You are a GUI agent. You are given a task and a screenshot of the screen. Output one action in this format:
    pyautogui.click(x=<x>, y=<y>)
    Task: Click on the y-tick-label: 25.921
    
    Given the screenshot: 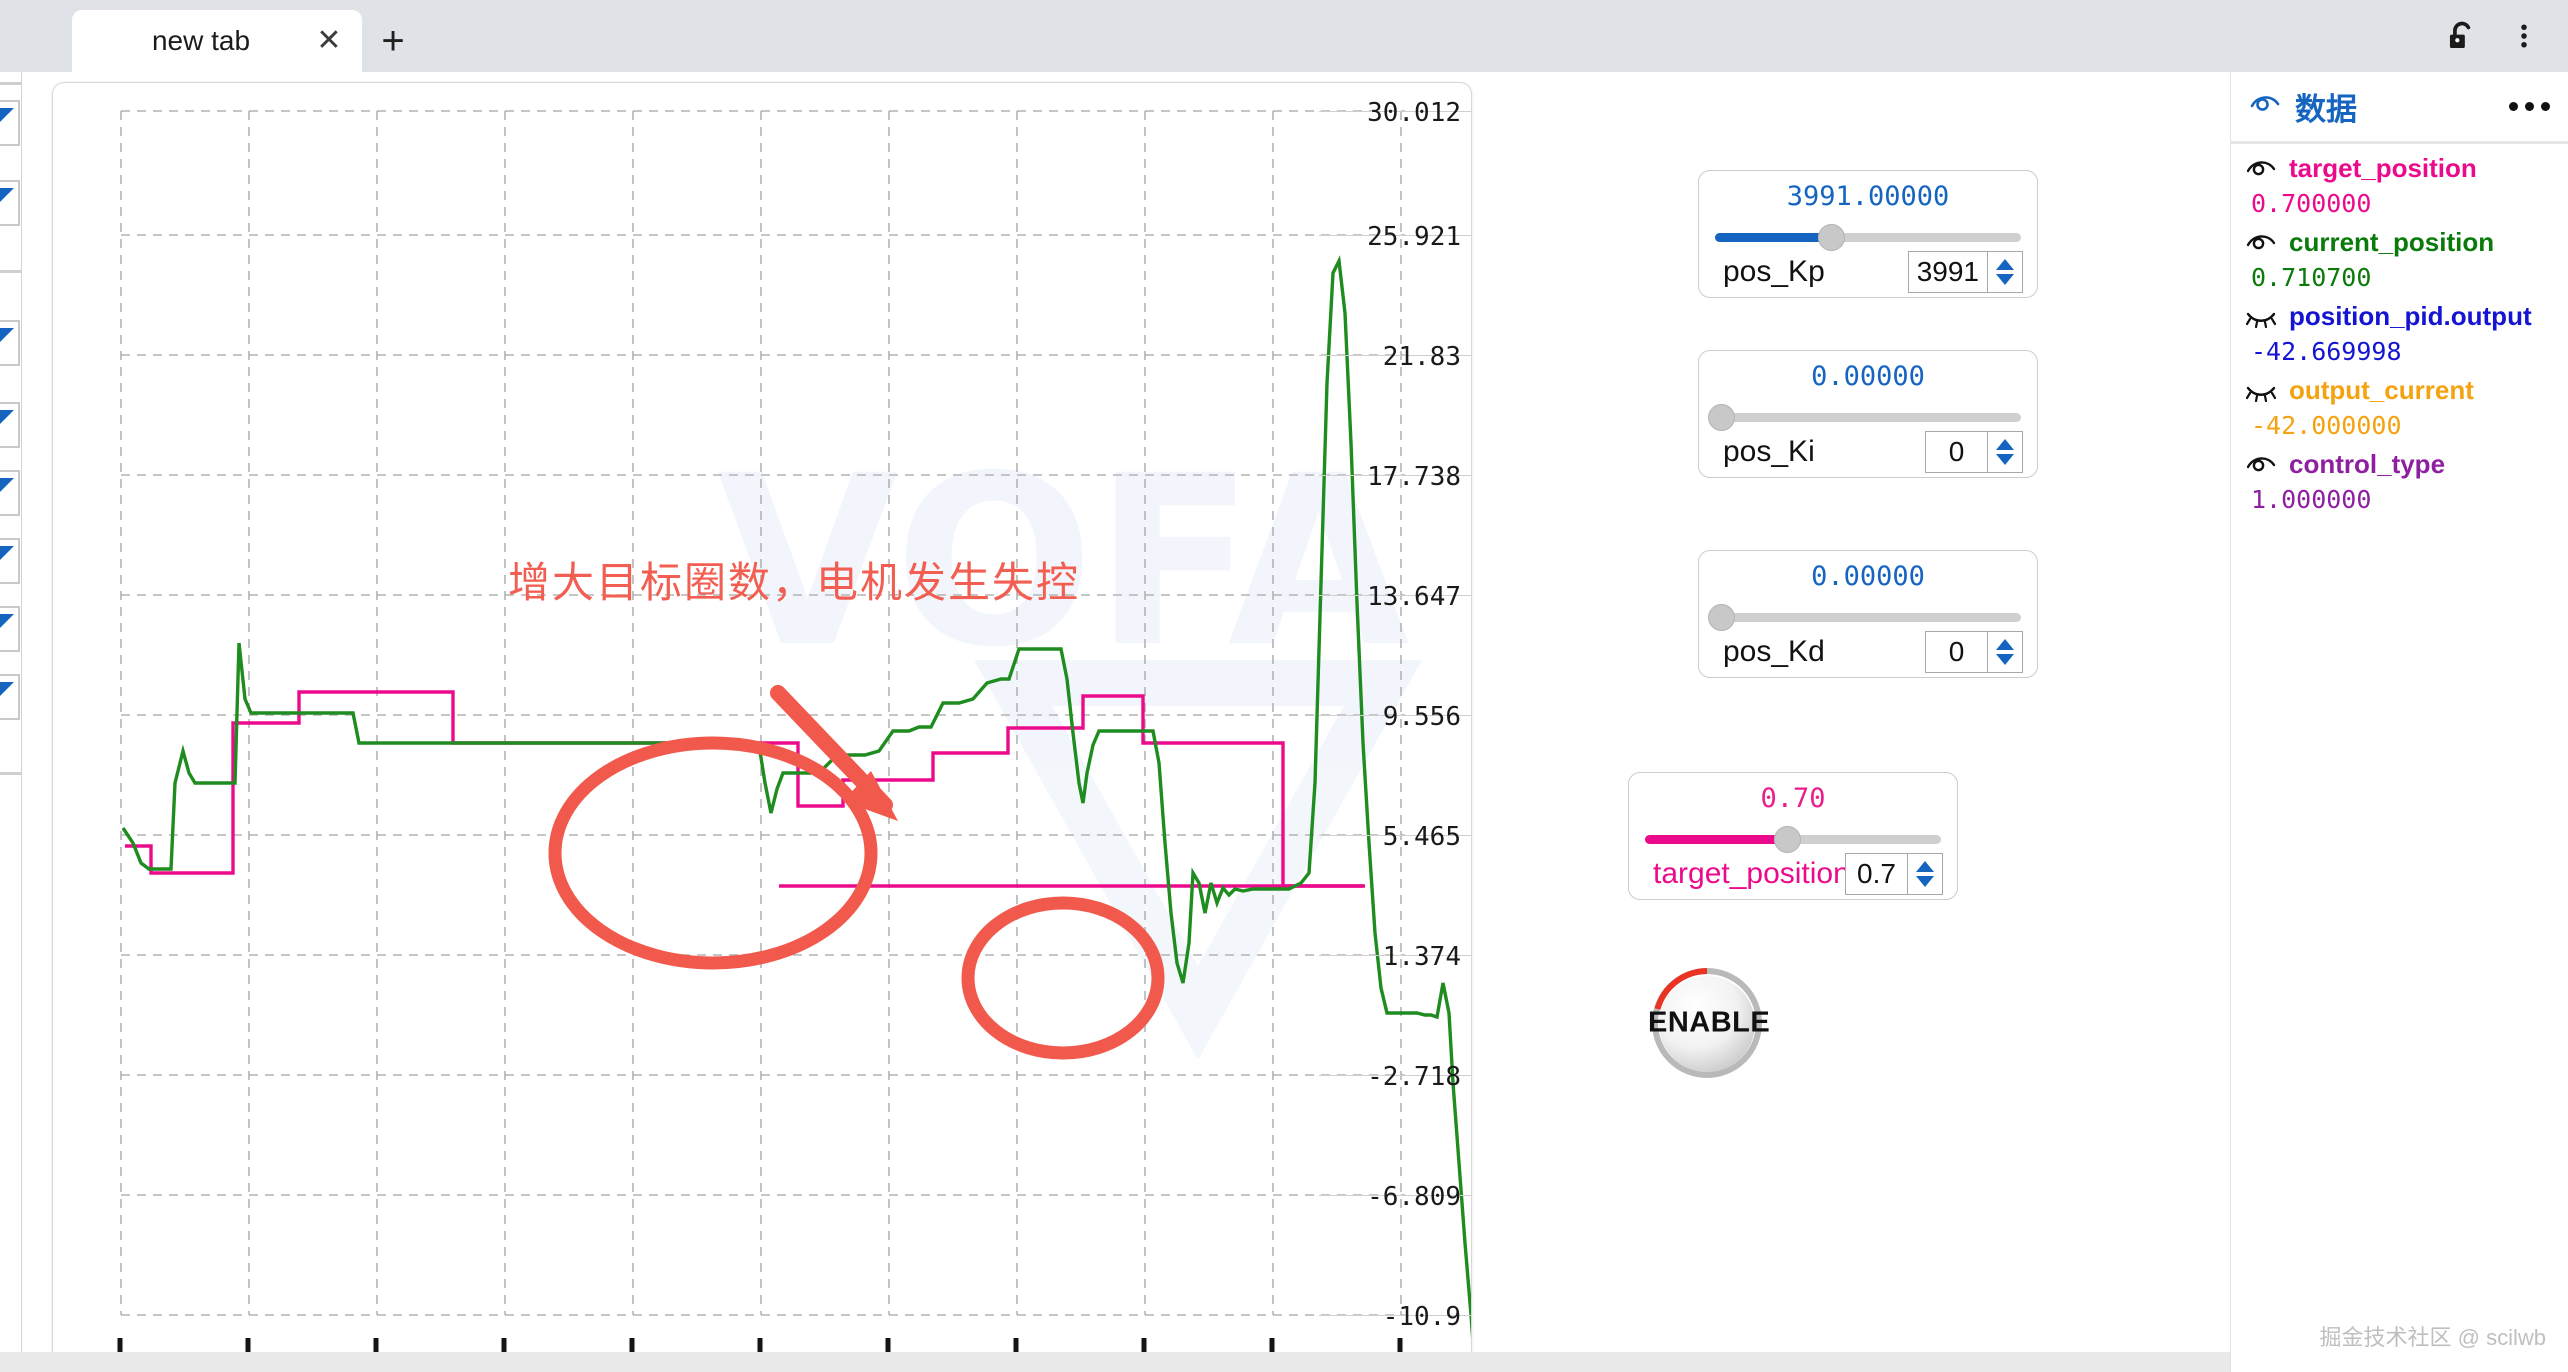 What is the action you would take?
    pyautogui.click(x=1414, y=237)
    